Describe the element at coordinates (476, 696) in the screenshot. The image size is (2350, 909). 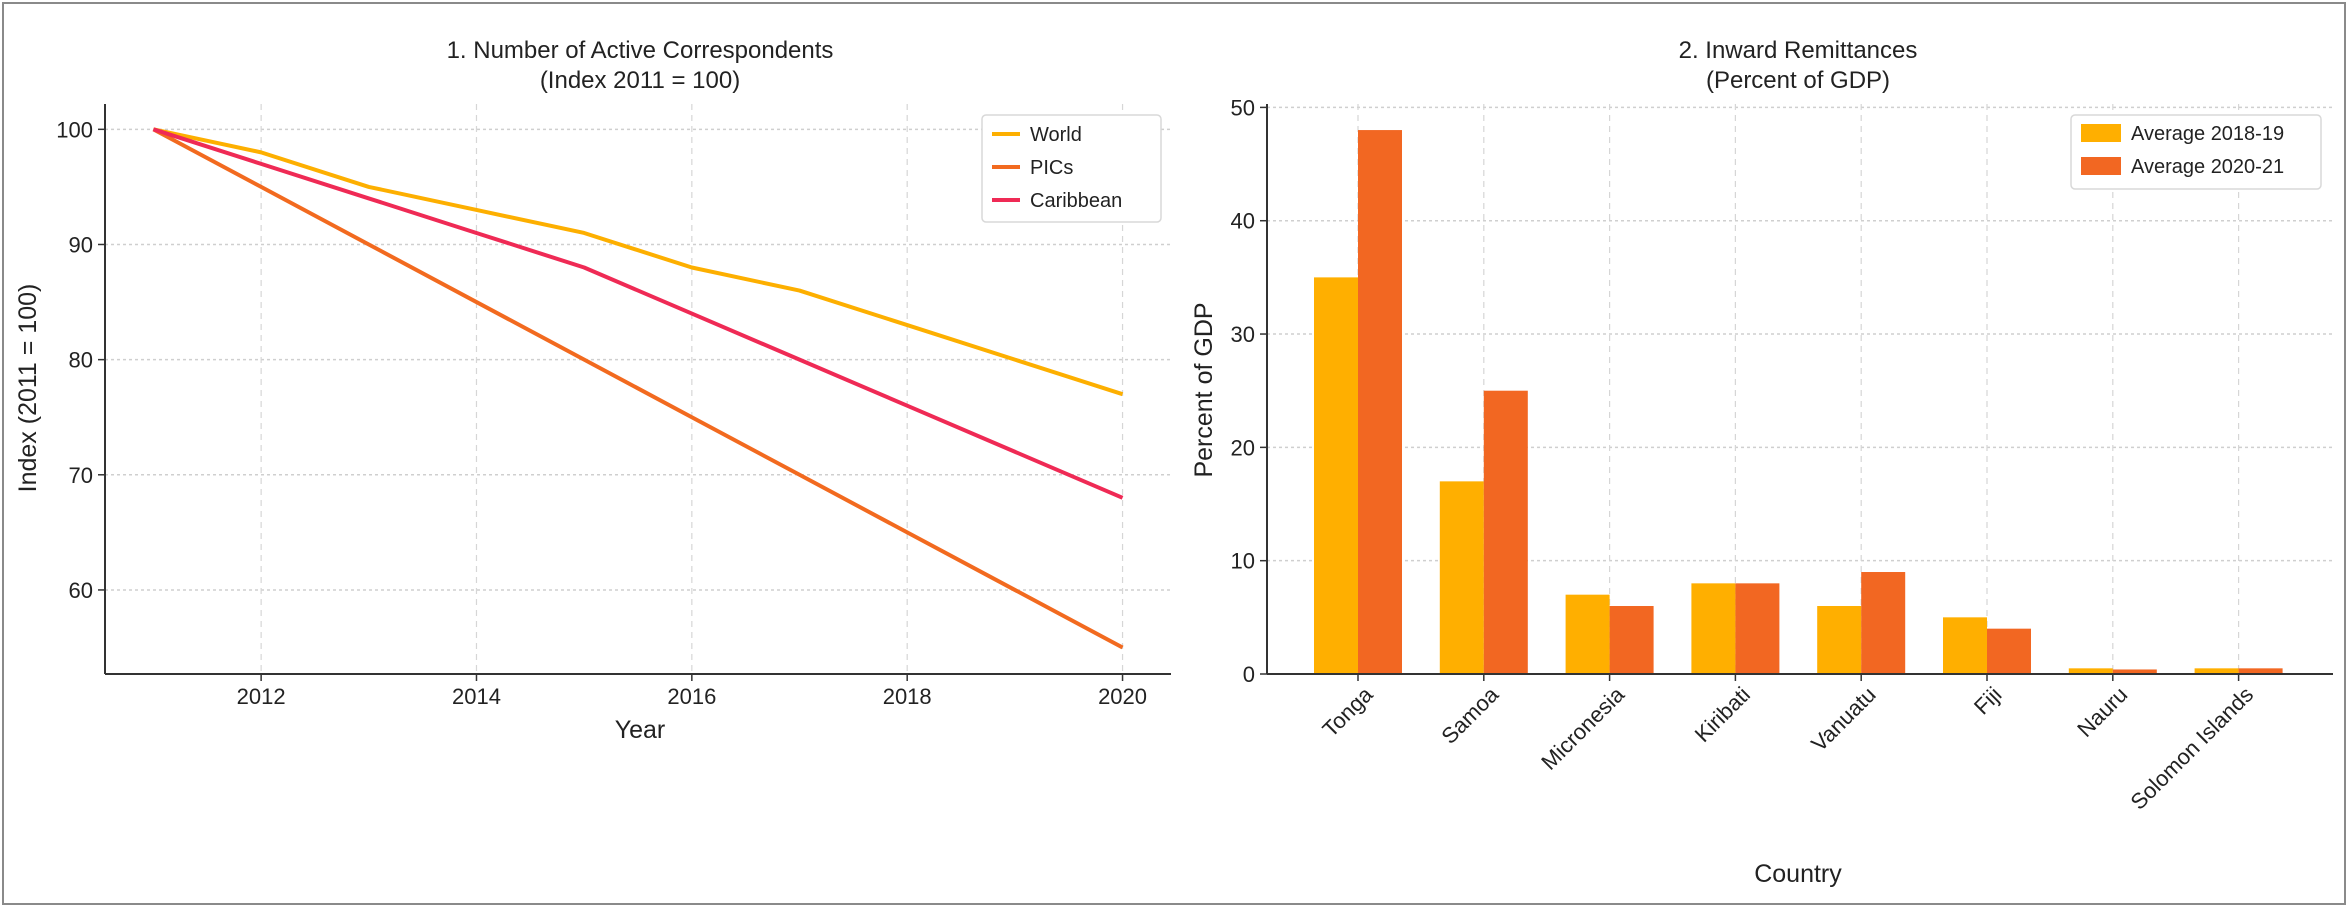
I see `x-tick-label: 2014` at that location.